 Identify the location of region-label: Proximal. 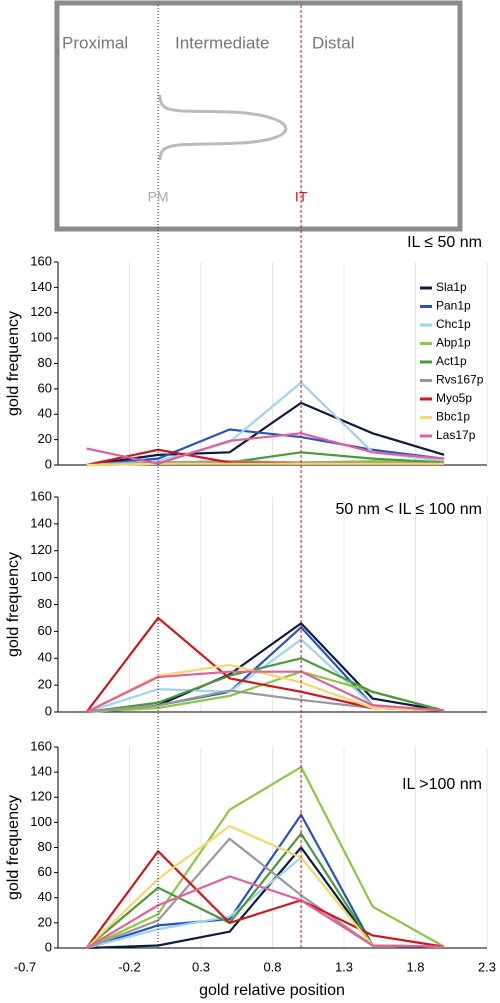
(95, 42).